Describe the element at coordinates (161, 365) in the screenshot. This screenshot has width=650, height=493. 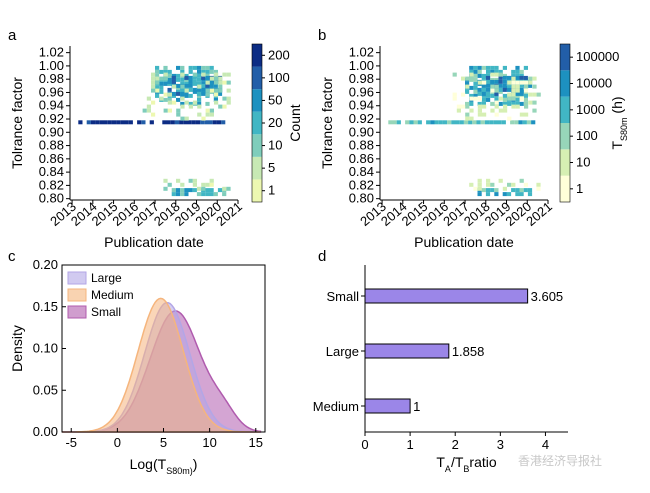
I see `density-curve-medium` at that location.